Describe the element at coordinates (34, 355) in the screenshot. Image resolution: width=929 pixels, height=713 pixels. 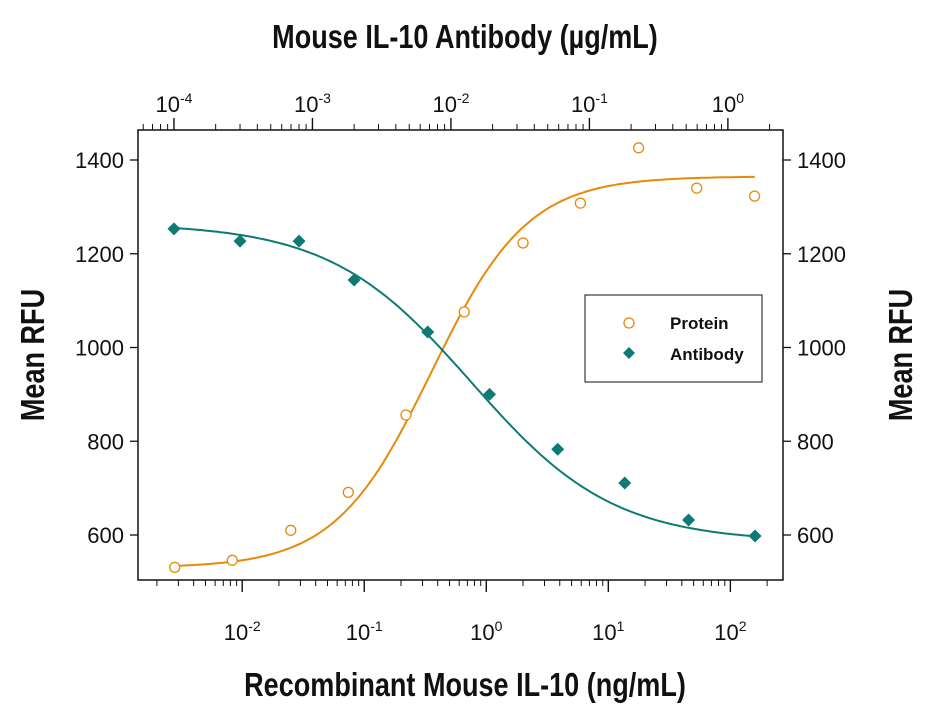
I see `left-axis-title: Mean RFU` at that location.